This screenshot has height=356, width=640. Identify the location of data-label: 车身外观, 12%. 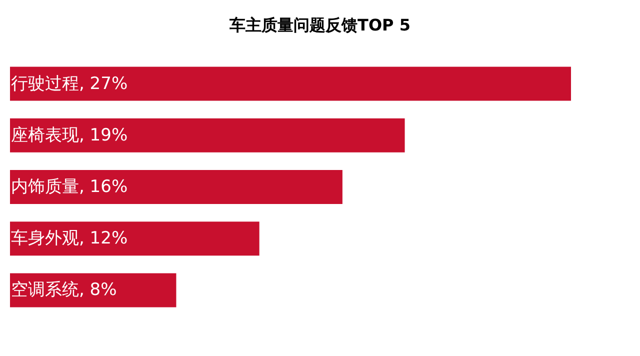
(69, 238).